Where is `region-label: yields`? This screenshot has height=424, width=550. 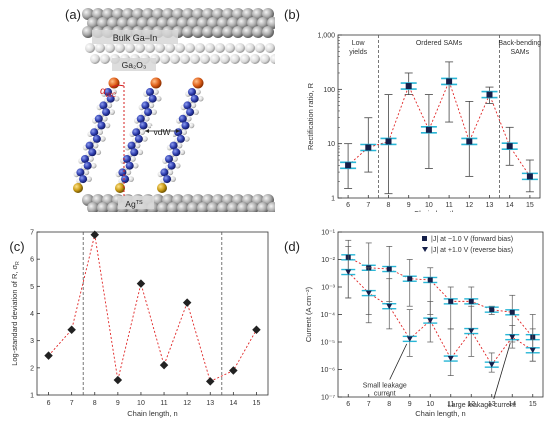
region-label: yields is located at coordinates (358, 52).